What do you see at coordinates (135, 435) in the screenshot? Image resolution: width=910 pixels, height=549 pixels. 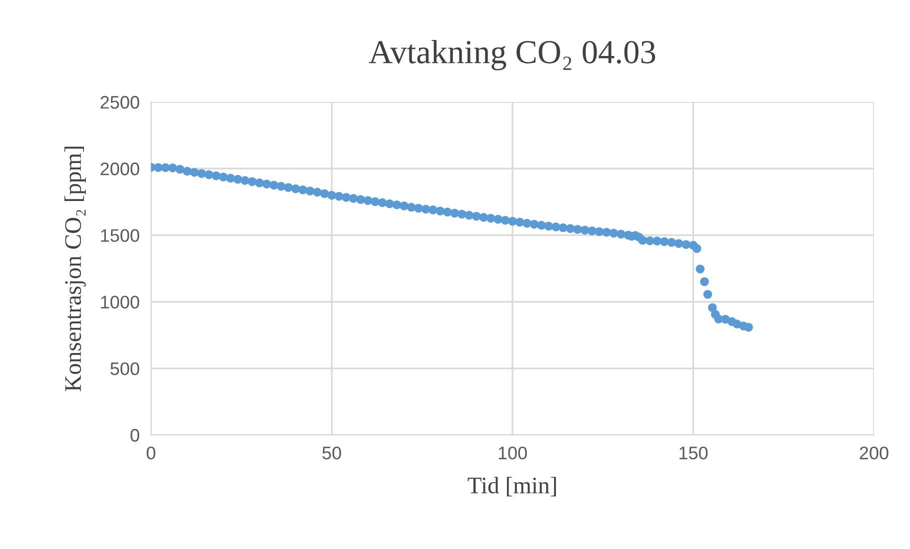 I see `y-tick-label: 0` at bounding box center [135, 435].